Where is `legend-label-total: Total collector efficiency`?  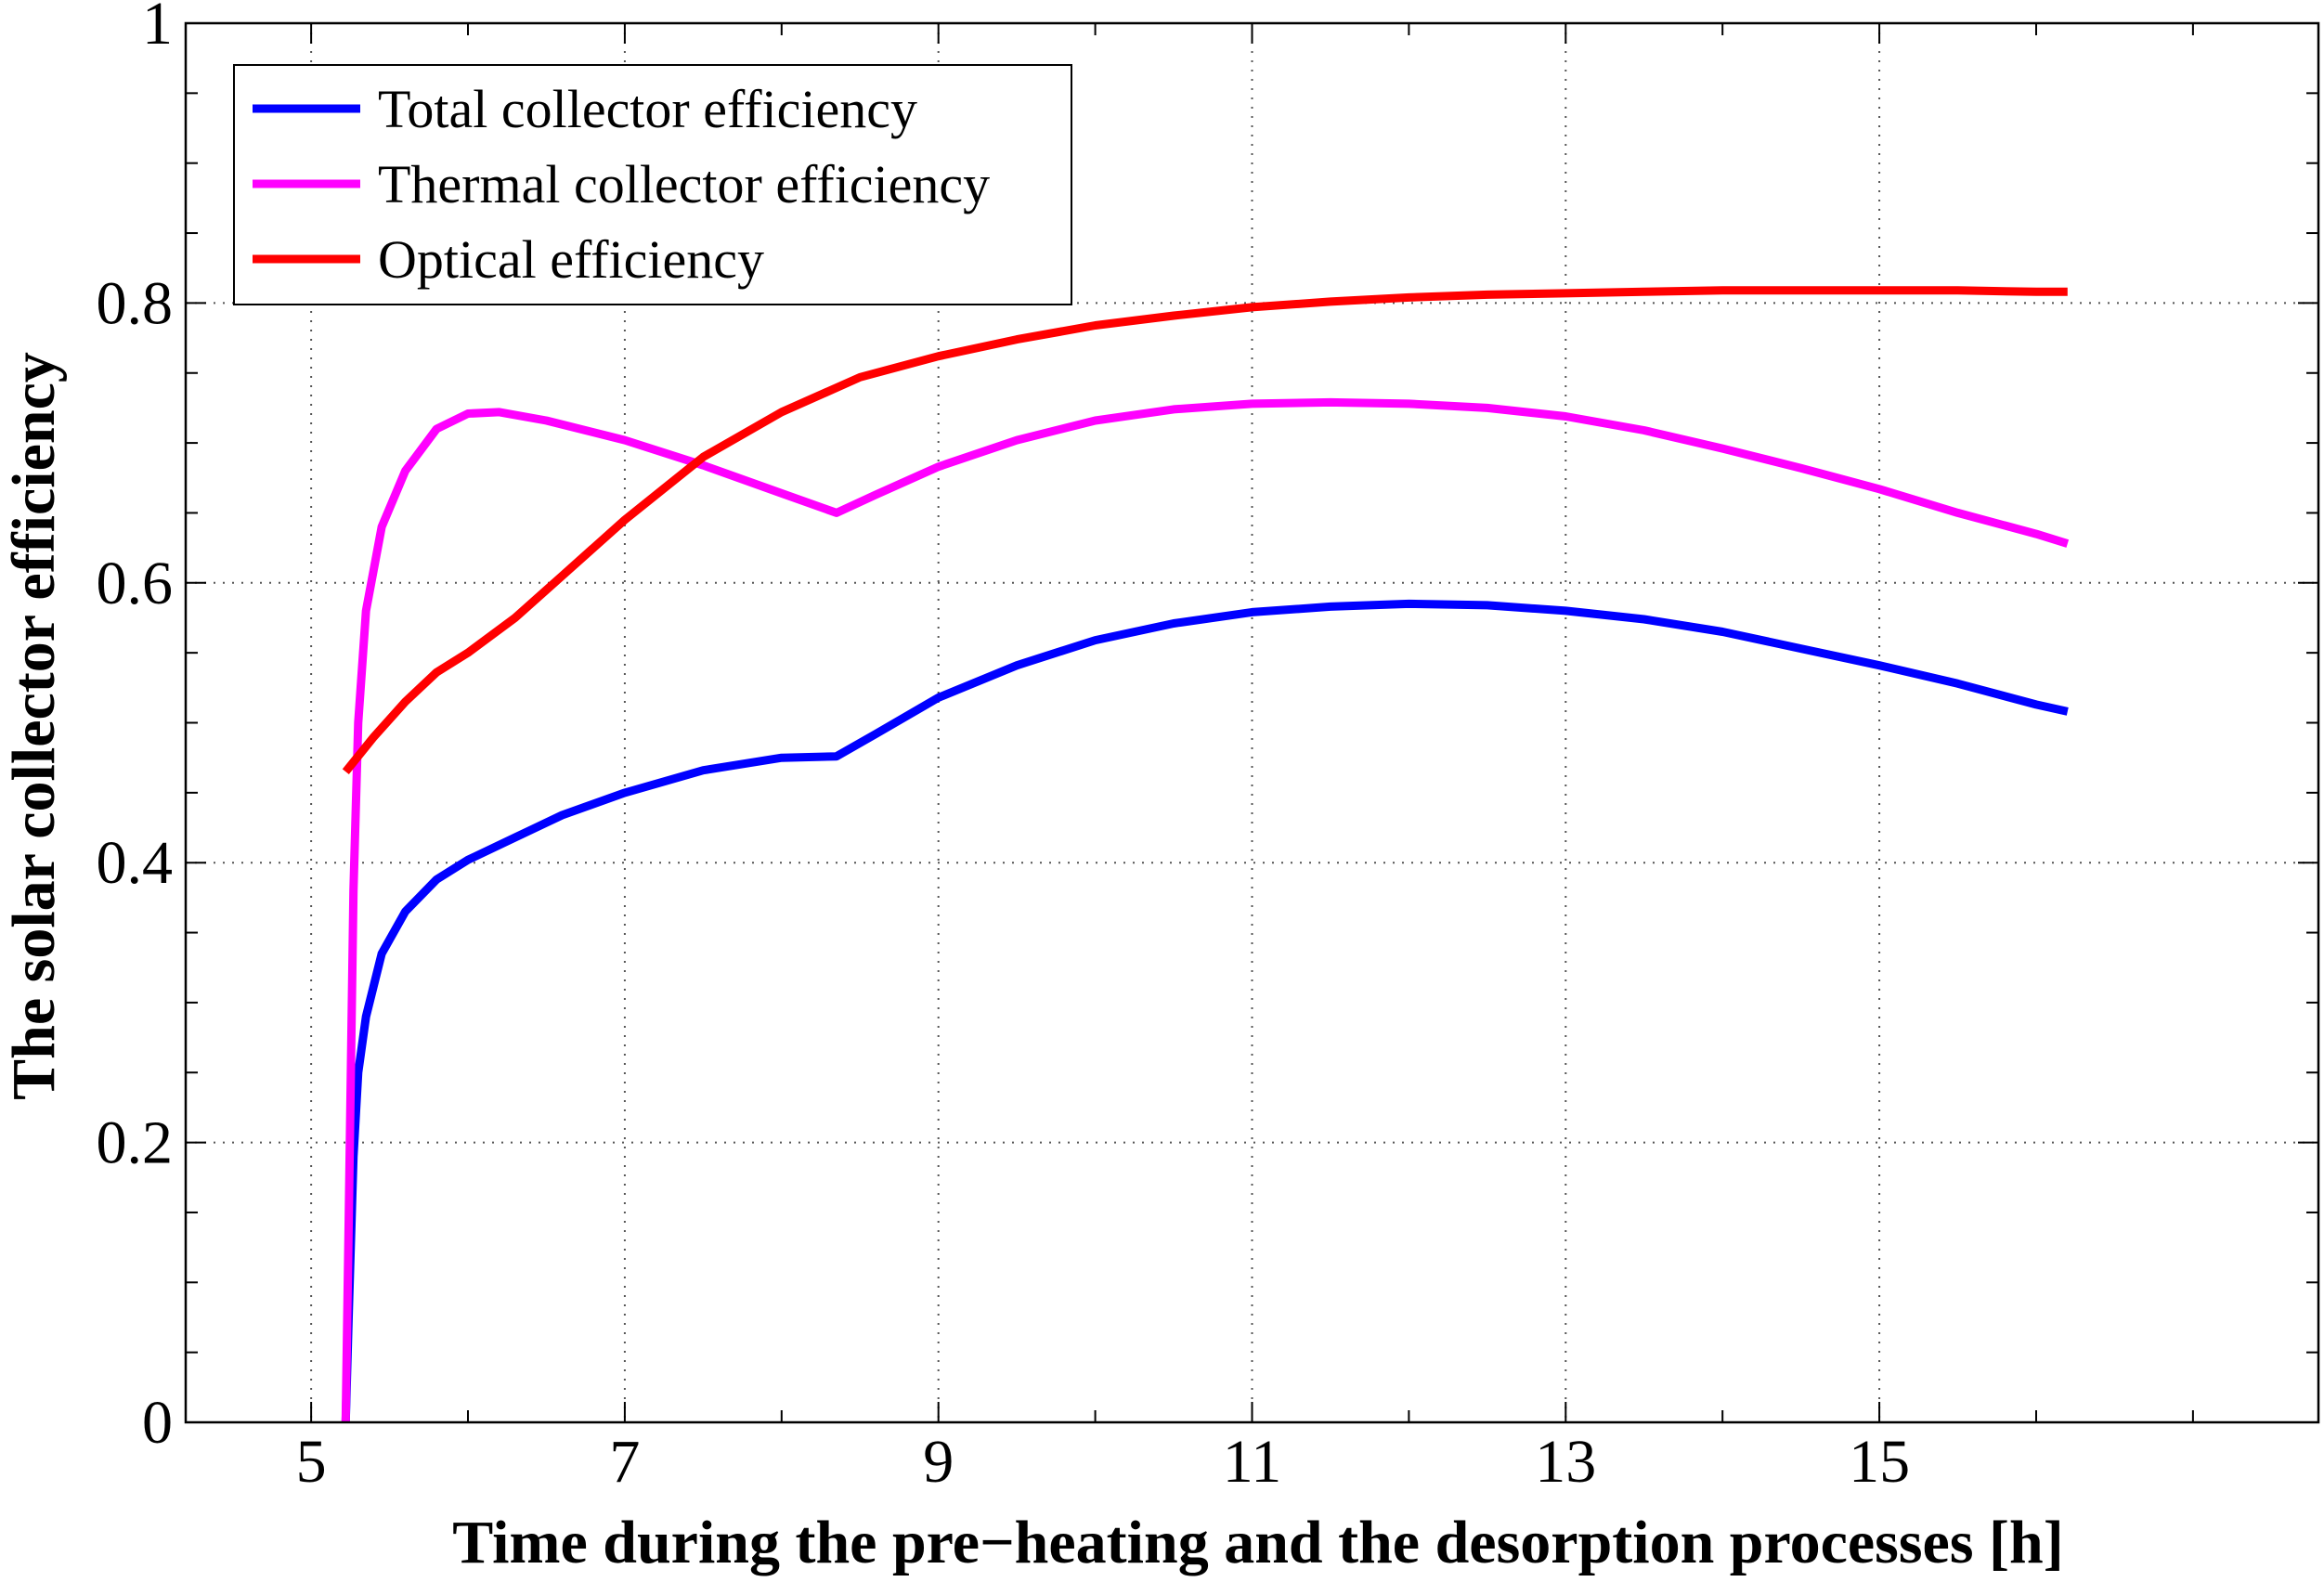 legend-label-total: Total collector efficiency is located at coordinates (647, 109).